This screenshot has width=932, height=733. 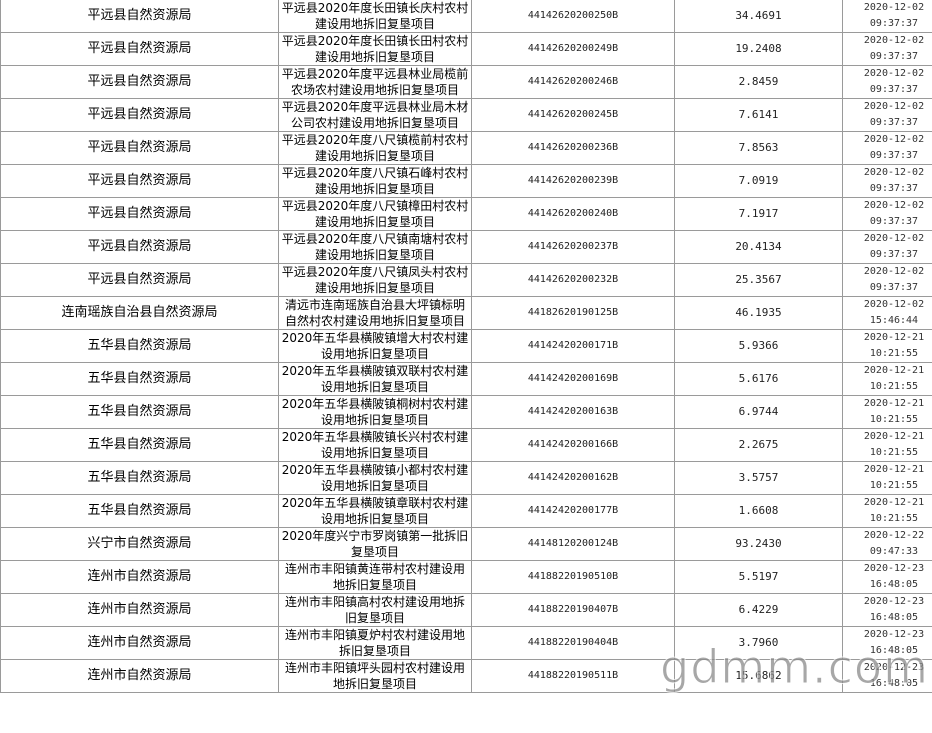 I want to click on project-code-cell: 44142420200177B, so click(x=573, y=511).